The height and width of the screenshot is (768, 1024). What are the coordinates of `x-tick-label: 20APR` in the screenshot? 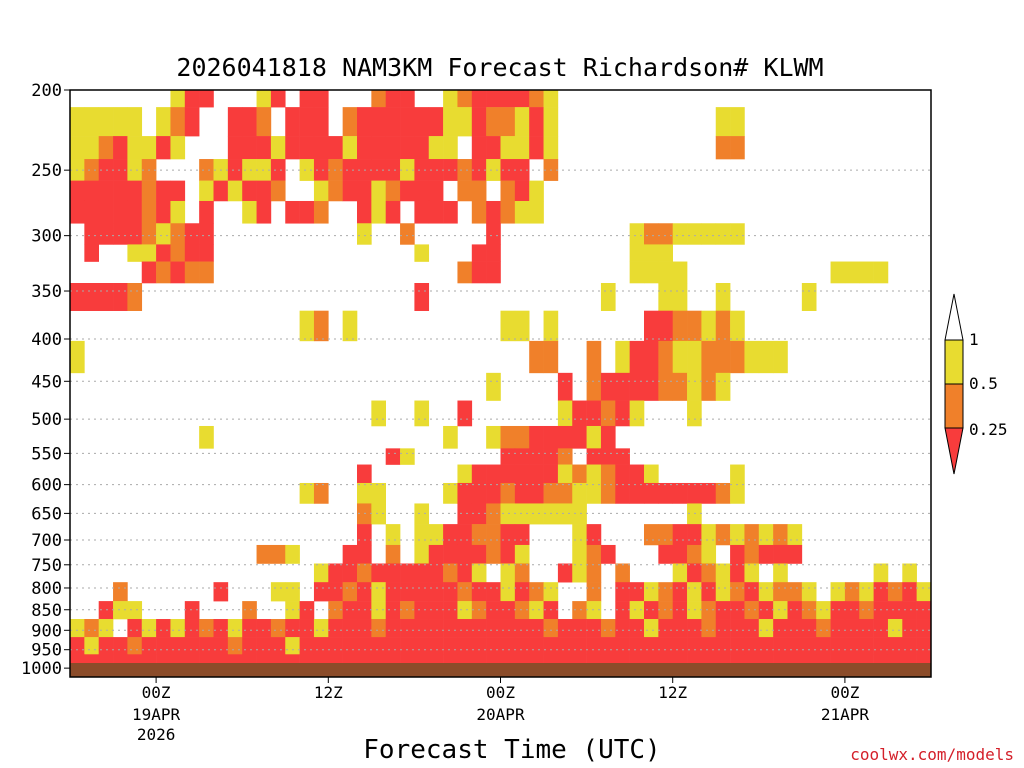 It's located at (500, 714).